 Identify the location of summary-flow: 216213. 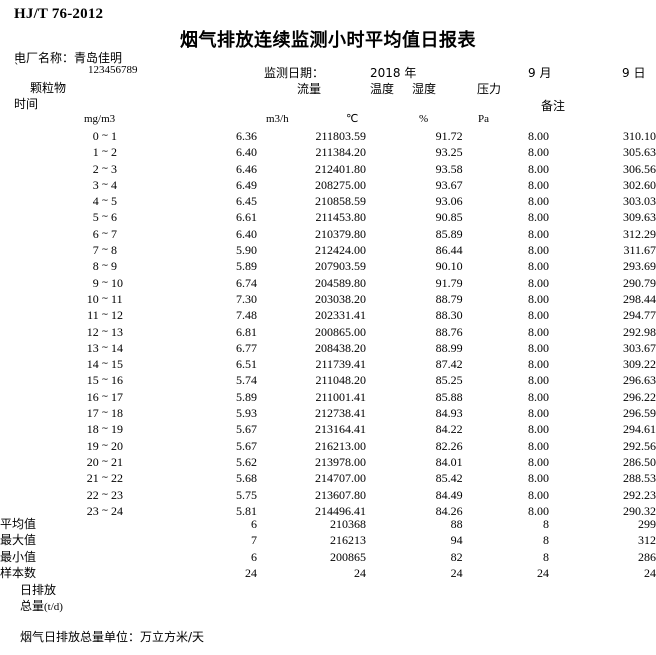
(348, 540).